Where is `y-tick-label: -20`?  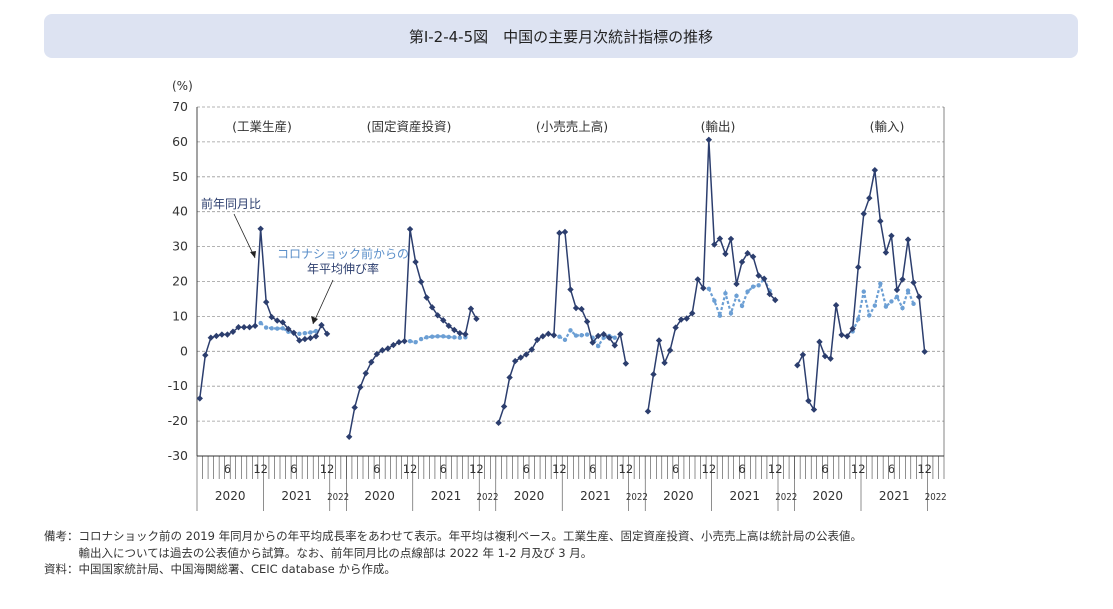
y-tick-label: -20 is located at coordinates (178, 420).